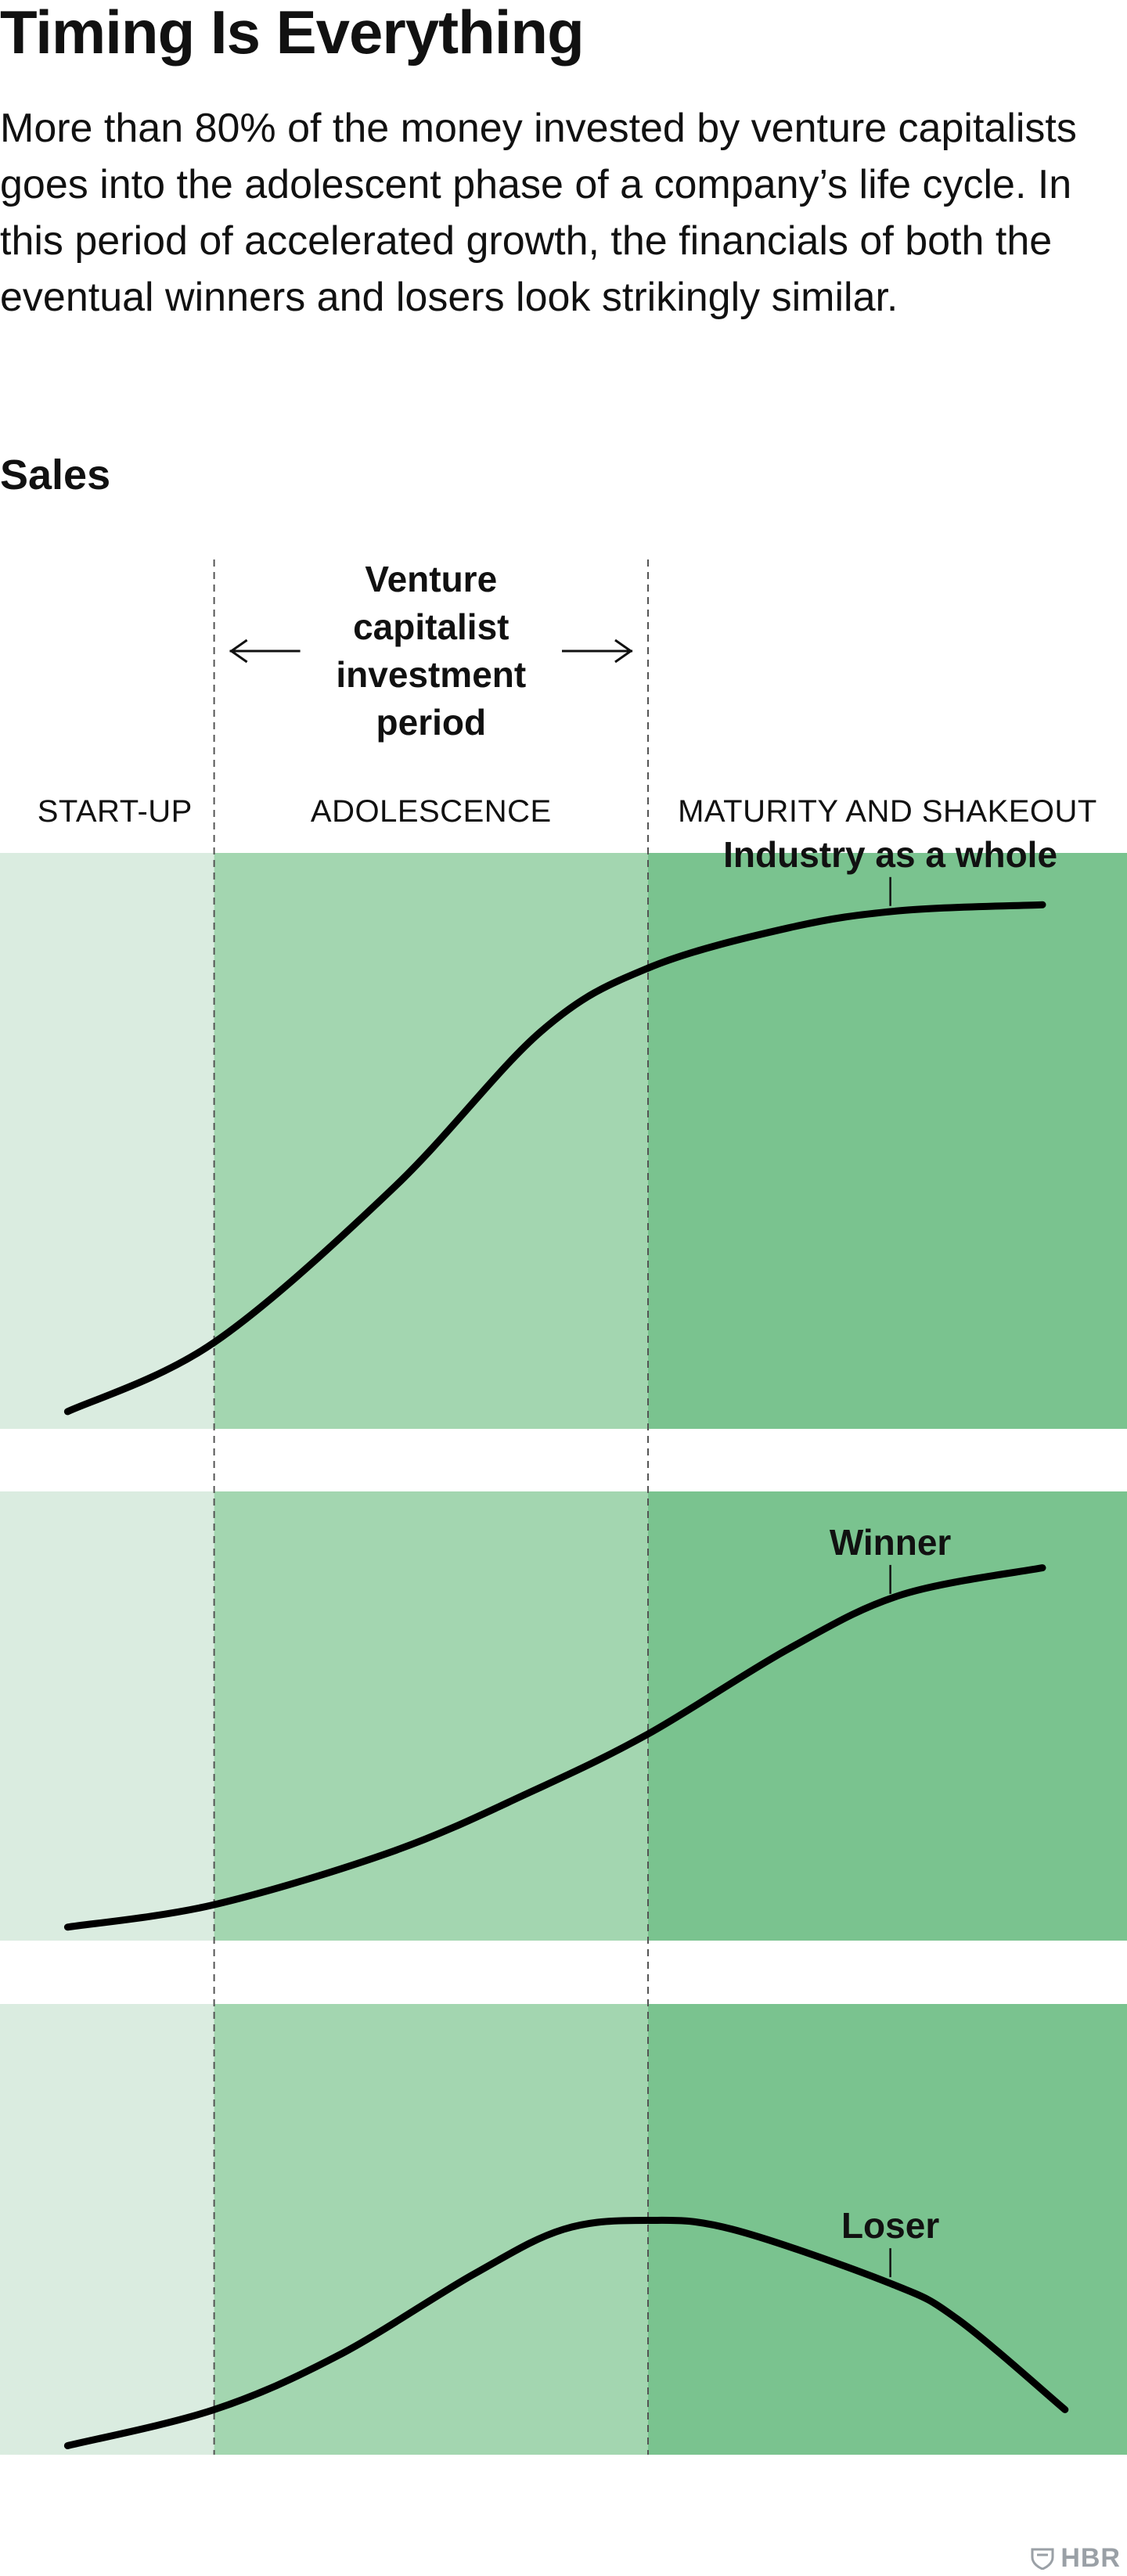  I want to click on series-line-loser, so click(566, 2333).